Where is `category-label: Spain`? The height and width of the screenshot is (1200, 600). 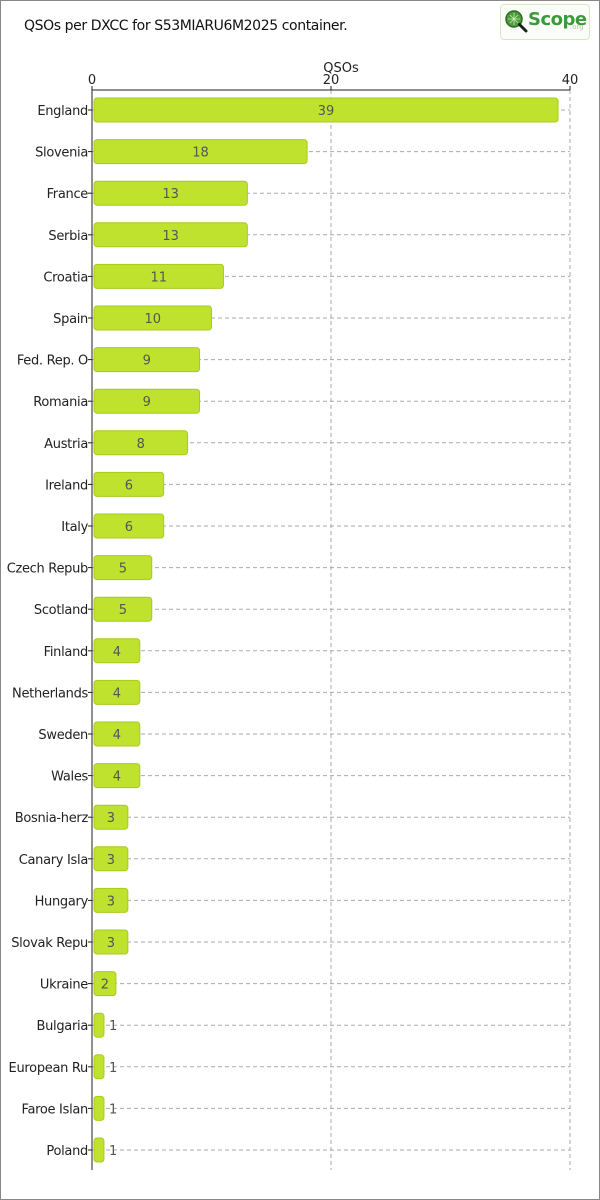 category-label: Spain is located at coordinates (70, 319).